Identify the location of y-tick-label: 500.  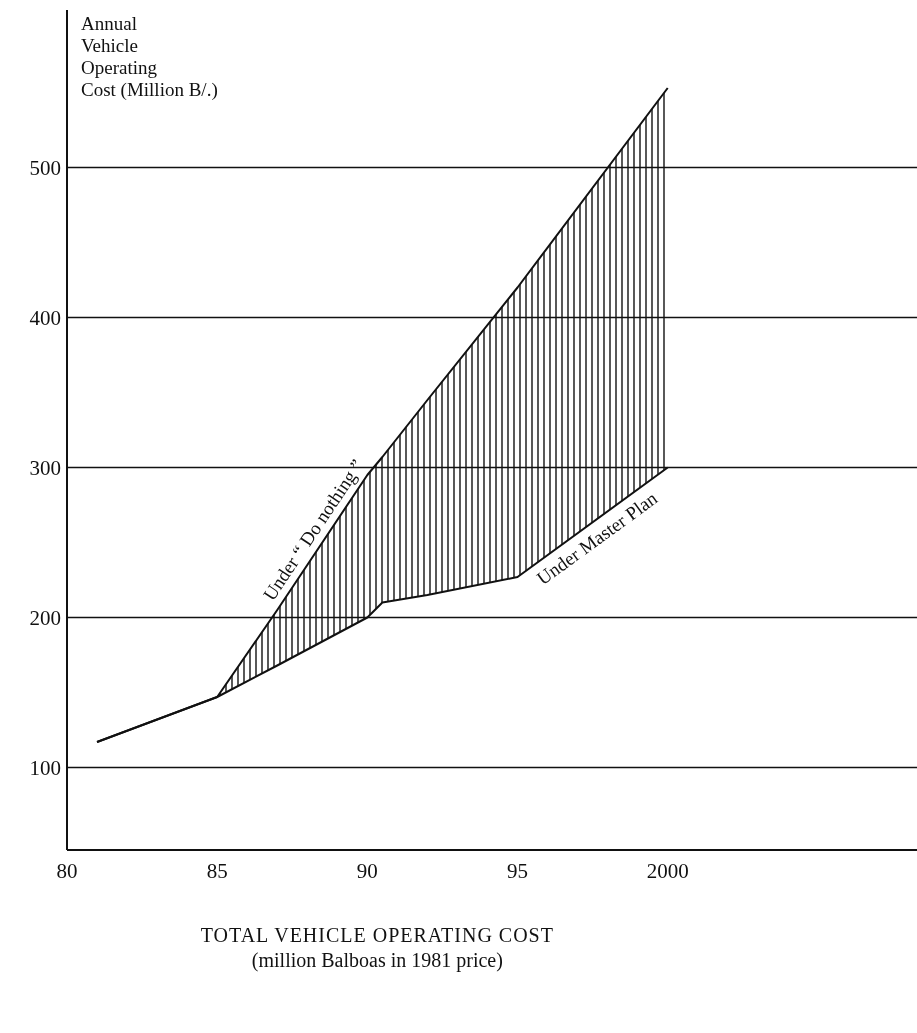
(45, 167).